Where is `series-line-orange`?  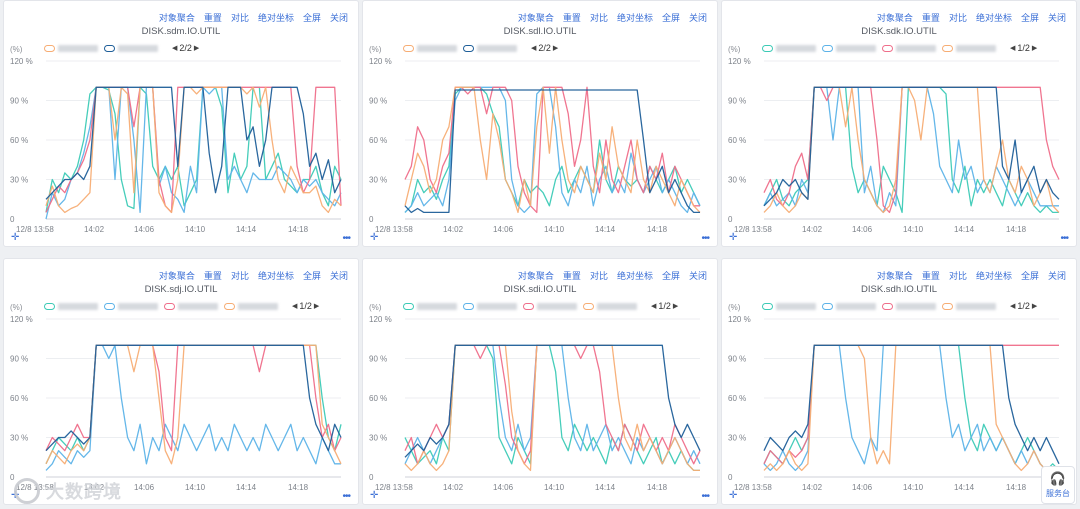
series-line-orange is located at coordinates (552, 408).